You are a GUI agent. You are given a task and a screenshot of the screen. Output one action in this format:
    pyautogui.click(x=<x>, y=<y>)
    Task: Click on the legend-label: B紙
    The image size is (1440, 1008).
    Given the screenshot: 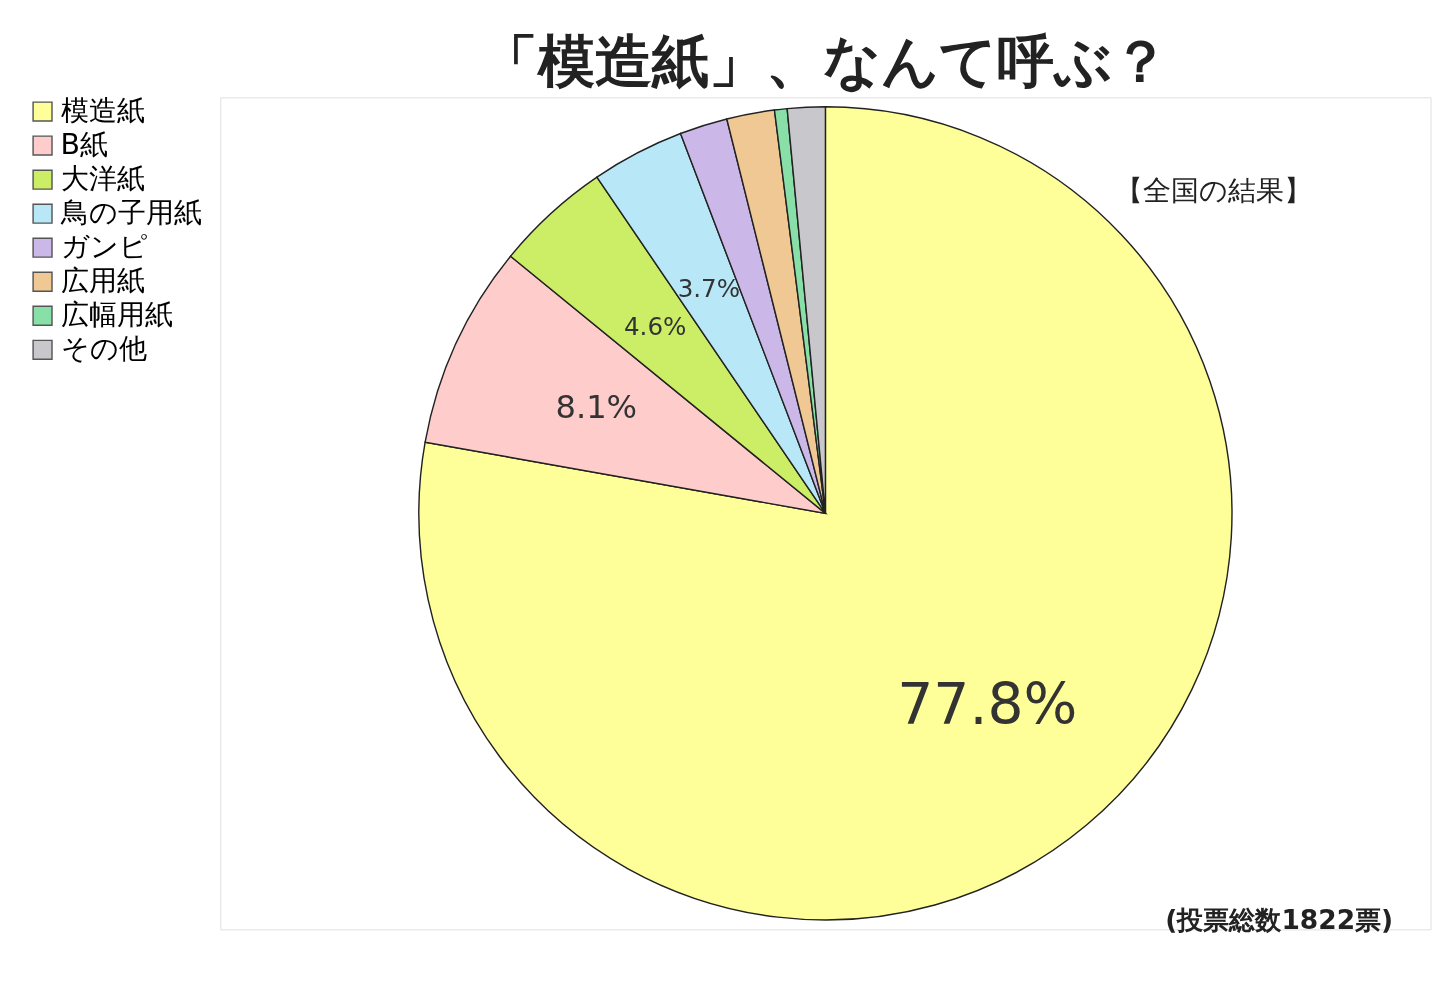 What is the action you would take?
    pyautogui.click(x=84, y=145)
    